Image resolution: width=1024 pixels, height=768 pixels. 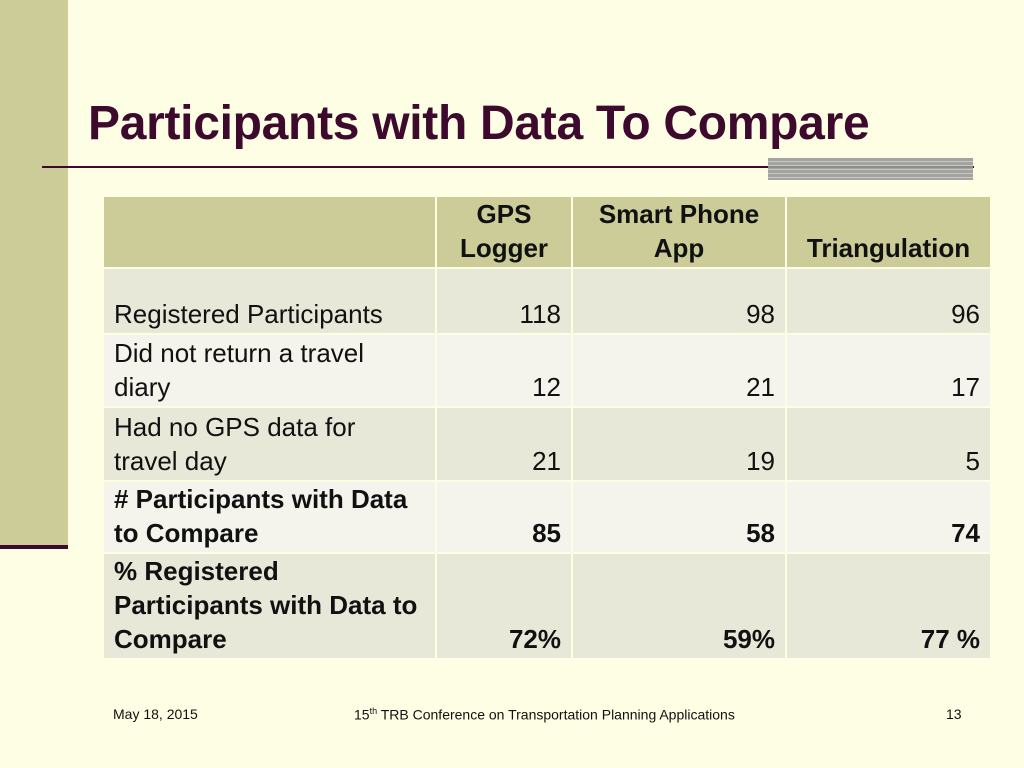 What do you see at coordinates (269, 301) in the screenshot?
I see `row-label: Registered Participants` at bounding box center [269, 301].